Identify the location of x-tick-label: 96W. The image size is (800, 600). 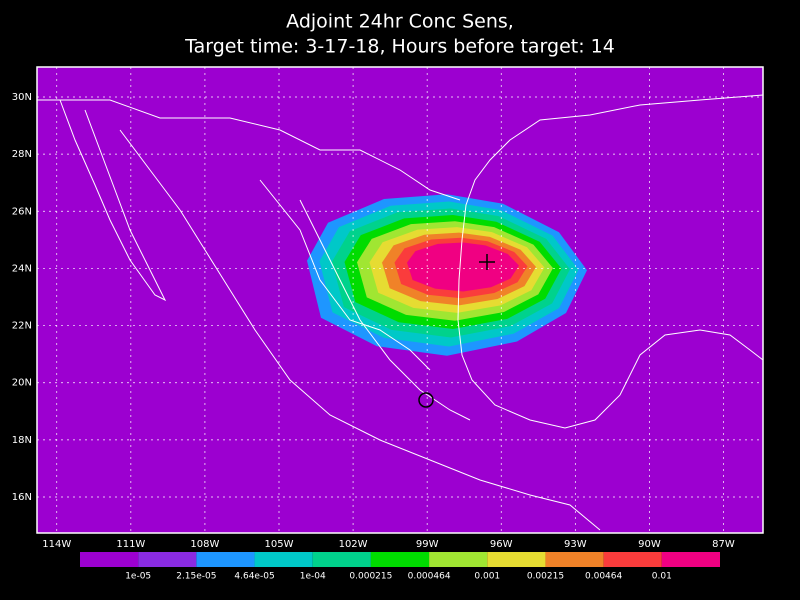
(501, 544).